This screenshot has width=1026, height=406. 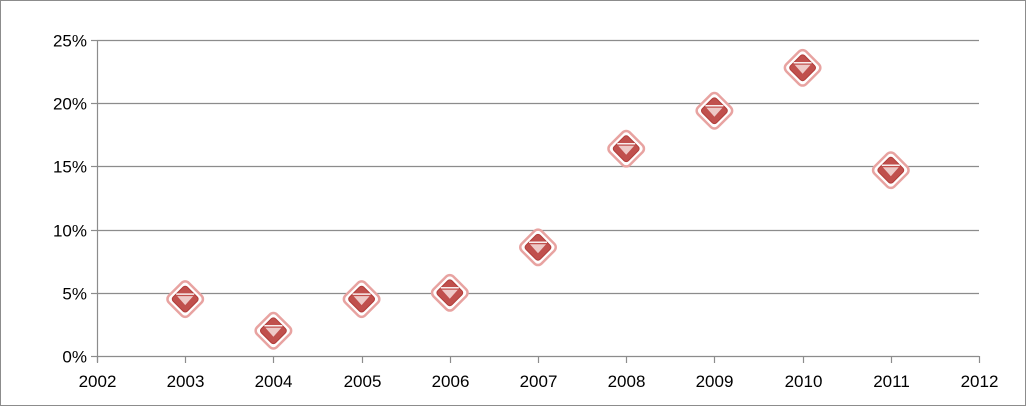 What do you see at coordinates (98, 381) in the screenshot?
I see `x-tick-label: 2002` at bounding box center [98, 381].